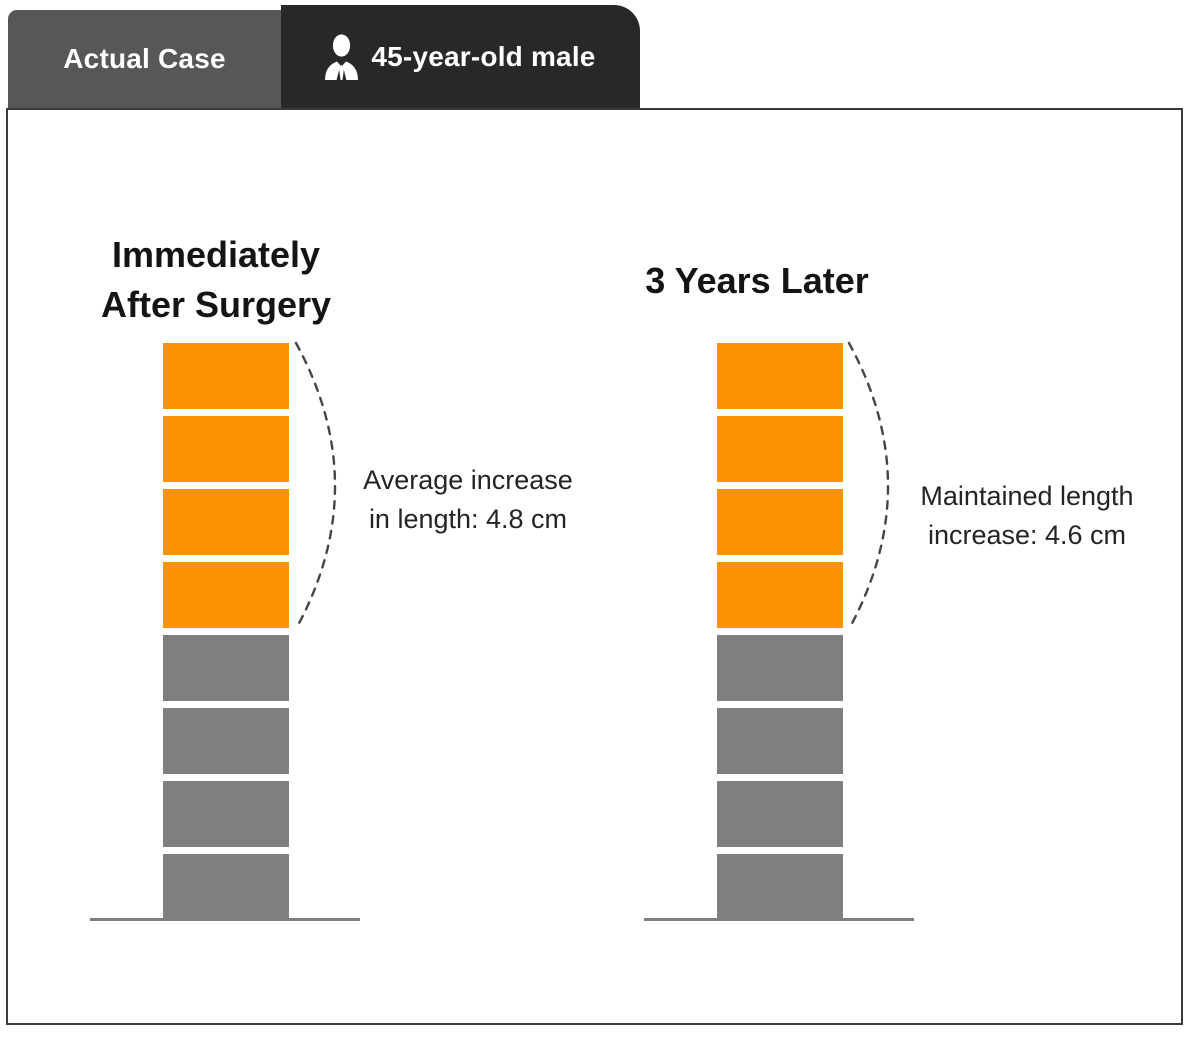  I want to click on tab-actual-case-label: Actual Case, so click(144, 58).